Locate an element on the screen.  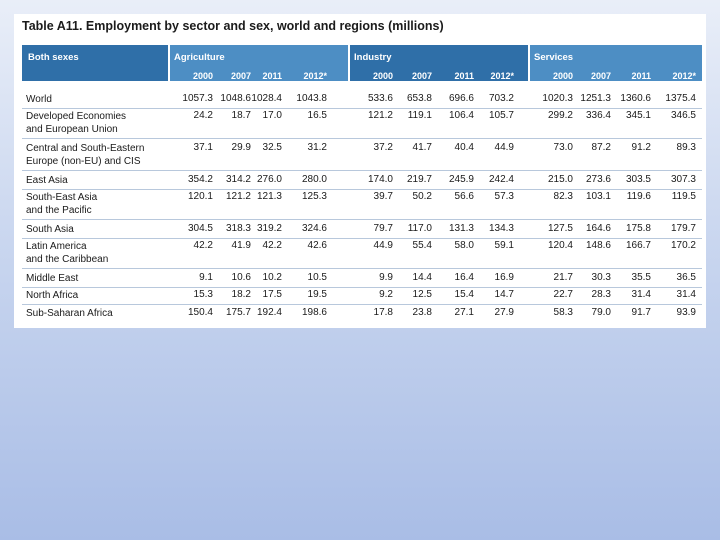
table-cell: 280.0 is located at coordinates (314, 179).